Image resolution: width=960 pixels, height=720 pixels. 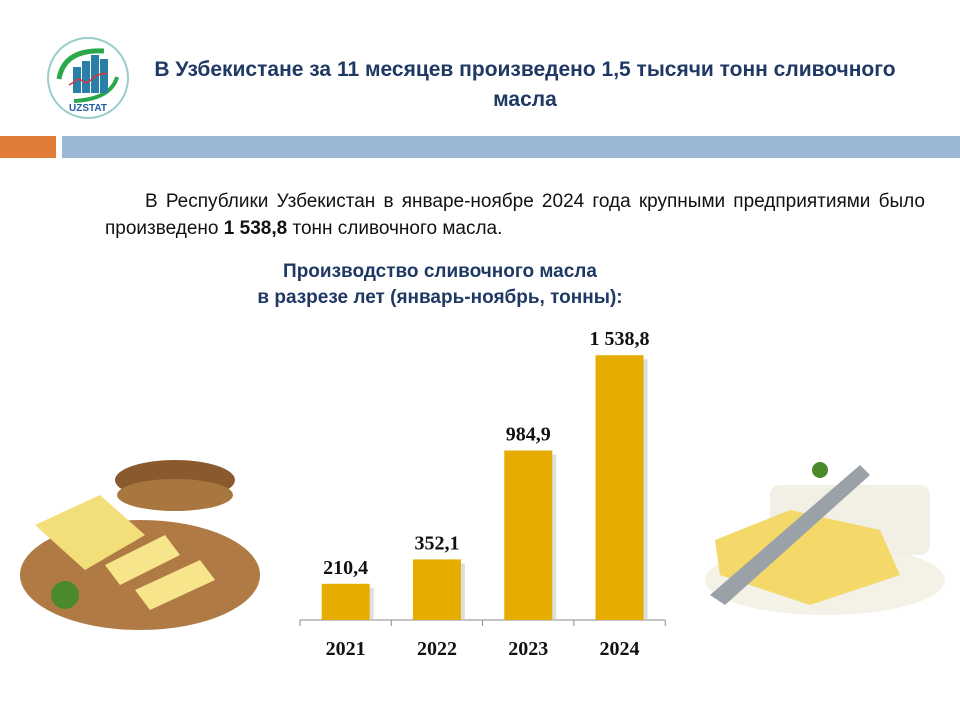 I want to click on data-label: 210,4, so click(x=345, y=568).